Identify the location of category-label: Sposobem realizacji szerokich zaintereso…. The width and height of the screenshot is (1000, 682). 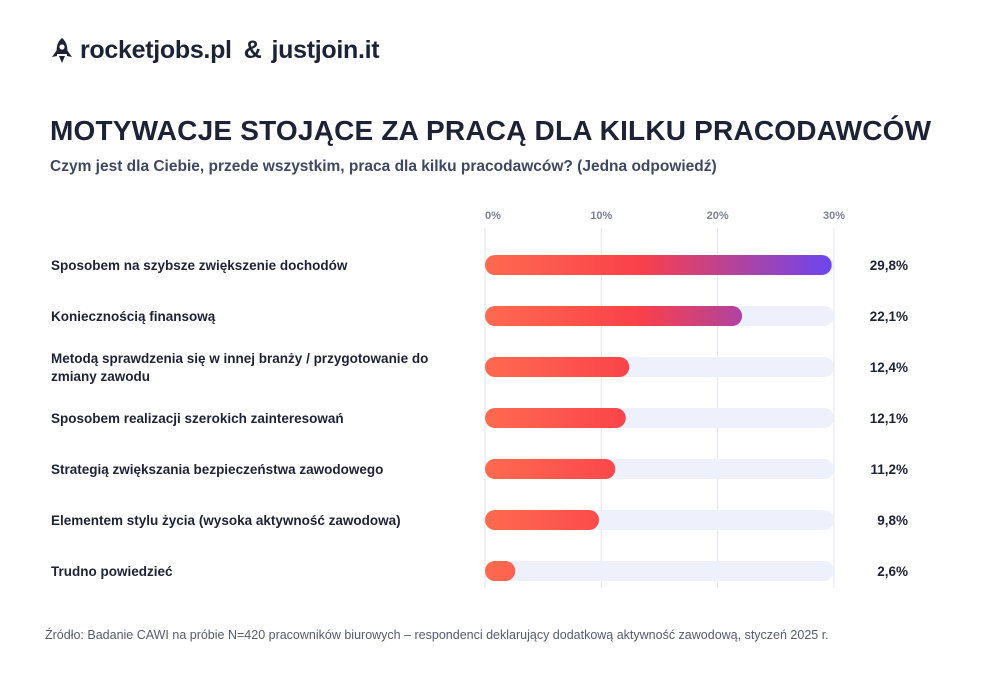
(197, 418).